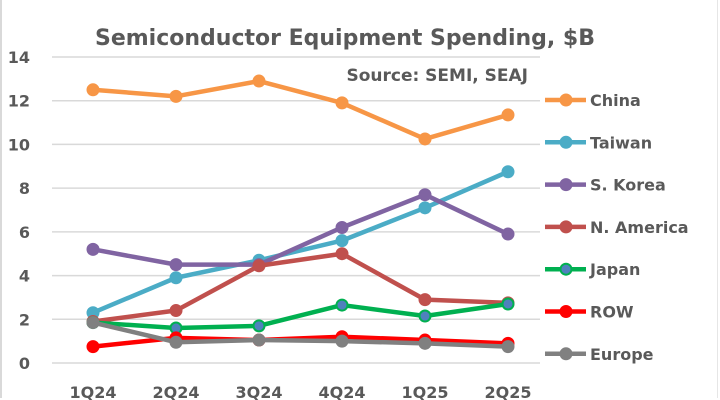  I want to click on chart-subtitle: Source: SEMI, SEAJ, so click(437, 76).